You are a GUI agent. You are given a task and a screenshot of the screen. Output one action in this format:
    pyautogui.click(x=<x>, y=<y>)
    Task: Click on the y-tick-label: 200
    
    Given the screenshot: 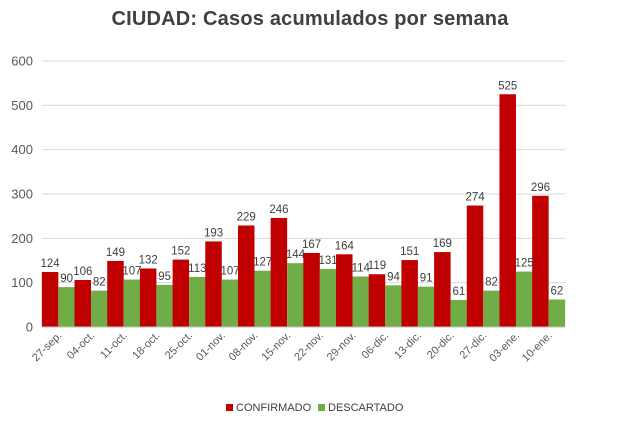 What is the action you would take?
    pyautogui.click(x=22, y=238)
    